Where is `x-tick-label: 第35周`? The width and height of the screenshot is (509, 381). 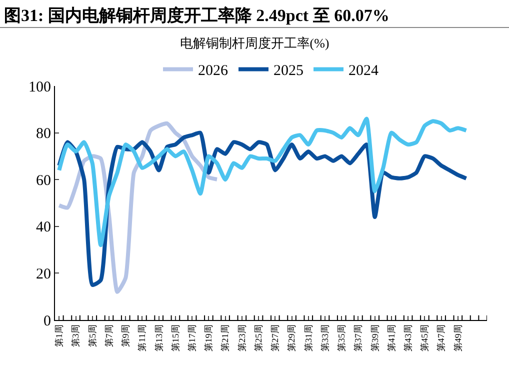
x-tick-label: 第35周 is located at coordinates (341, 338).